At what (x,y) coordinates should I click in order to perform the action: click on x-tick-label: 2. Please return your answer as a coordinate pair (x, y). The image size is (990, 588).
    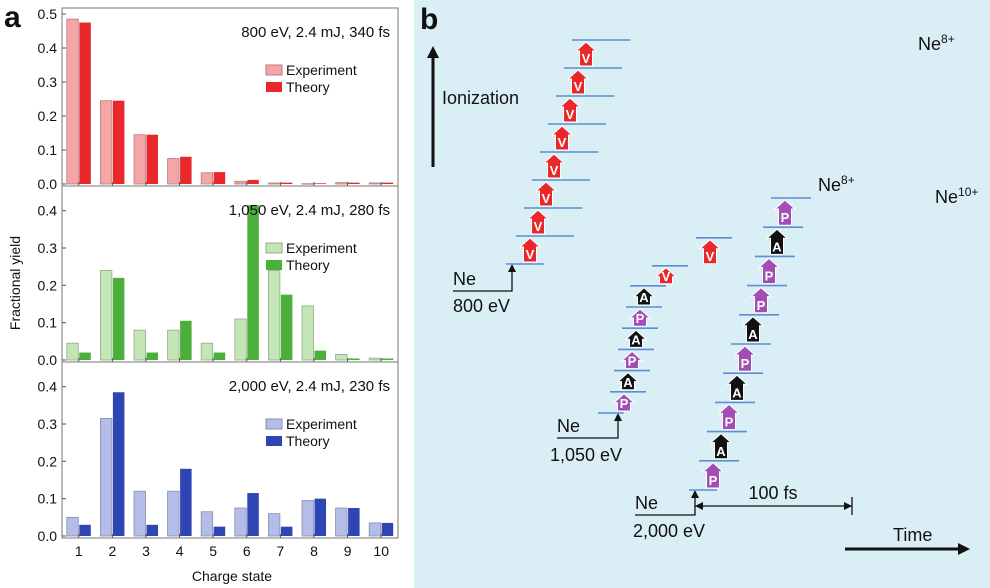
    Looking at the image, I should click on (113, 551).